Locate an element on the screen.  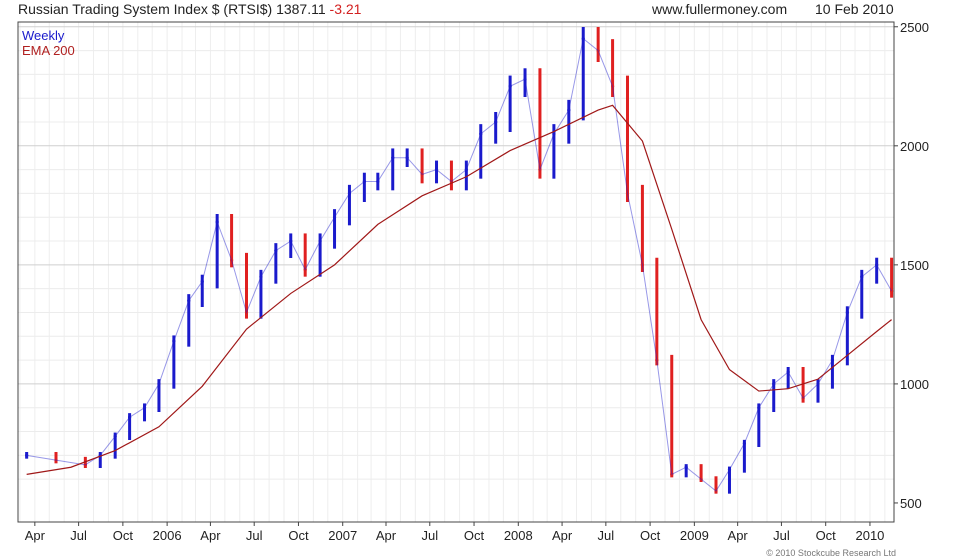
y-tick-label: 1000 is located at coordinates (914, 384).